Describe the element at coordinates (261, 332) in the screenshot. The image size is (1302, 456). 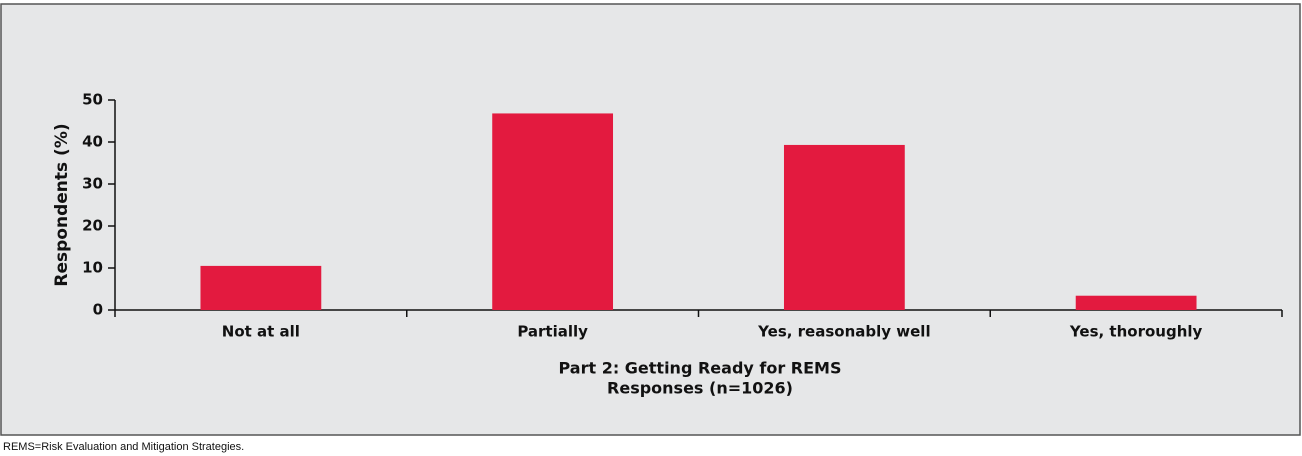
I see `x-tick-label: Not at all` at that location.